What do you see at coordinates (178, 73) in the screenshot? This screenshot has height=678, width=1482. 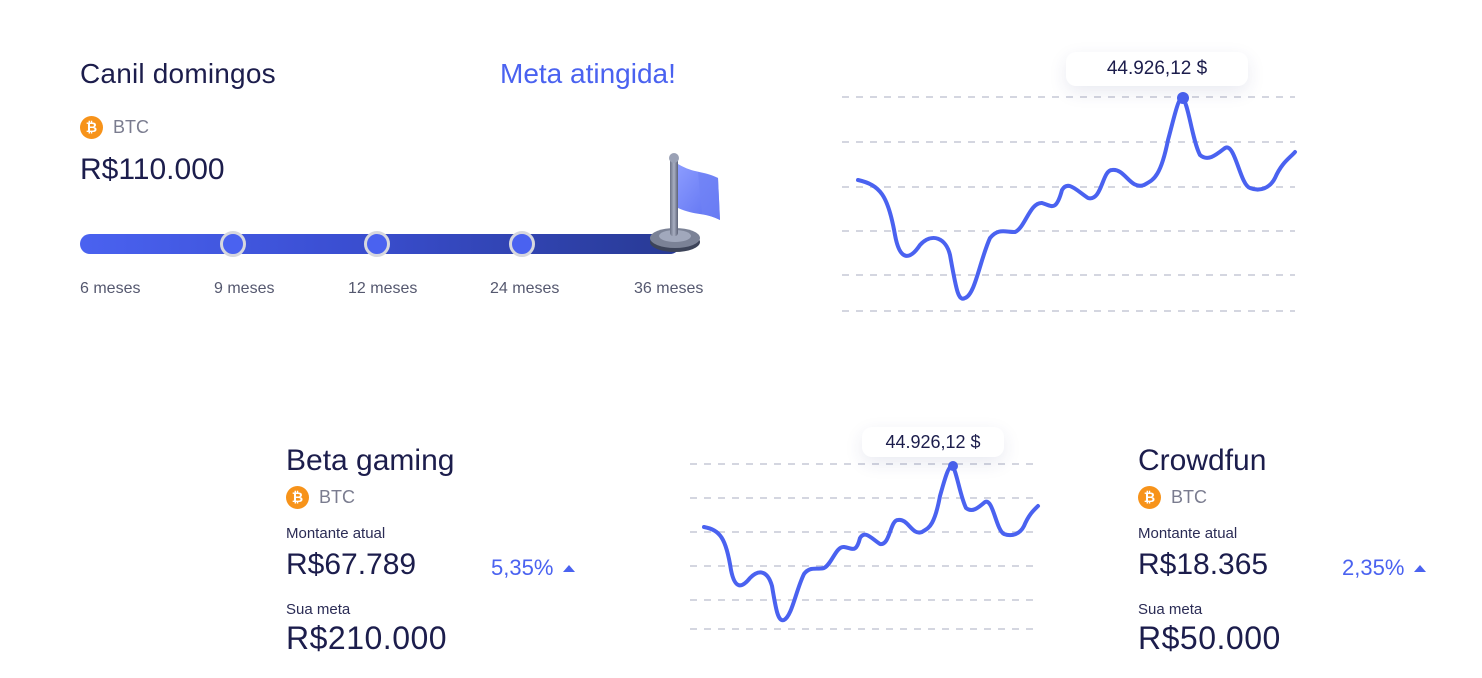 I see `goal-title: Canil domingos` at bounding box center [178, 73].